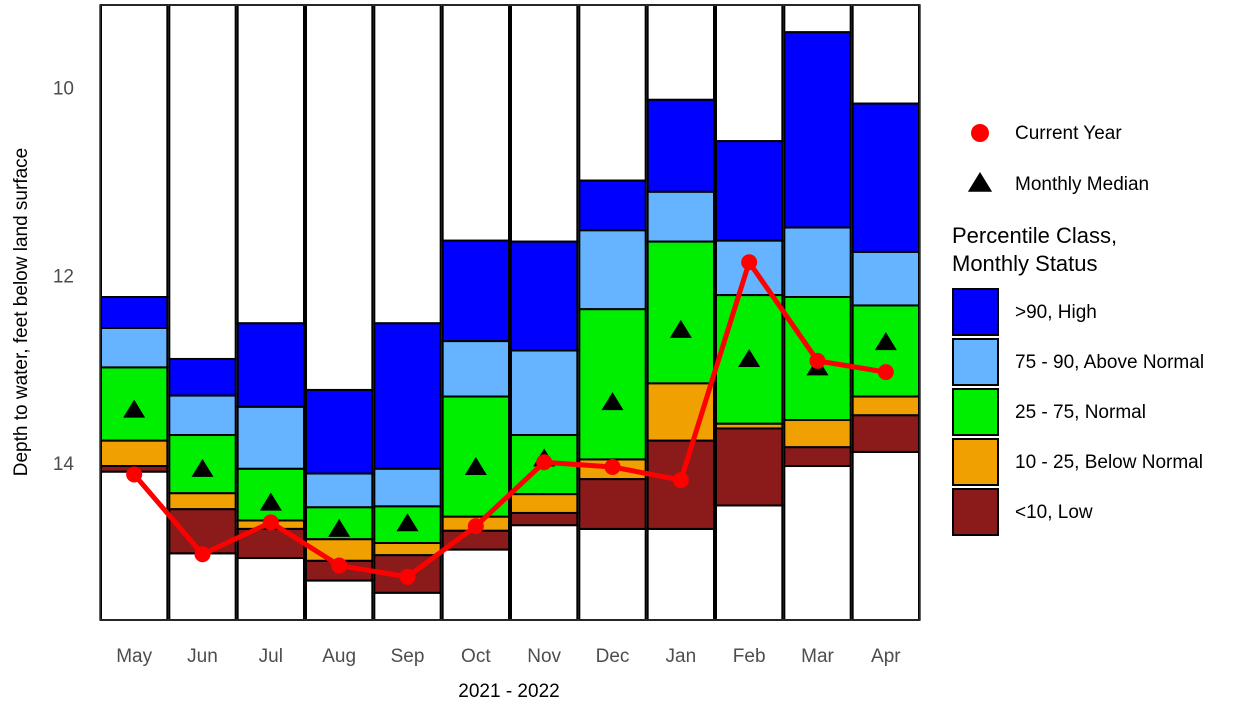  I want to click on x-tick-label: Apr, so click(886, 656).